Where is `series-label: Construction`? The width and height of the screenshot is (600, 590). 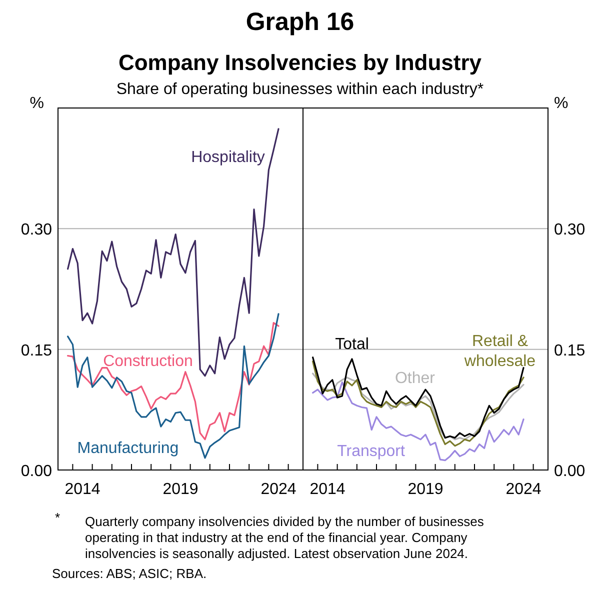 series-label: Construction is located at coordinates (148, 361).